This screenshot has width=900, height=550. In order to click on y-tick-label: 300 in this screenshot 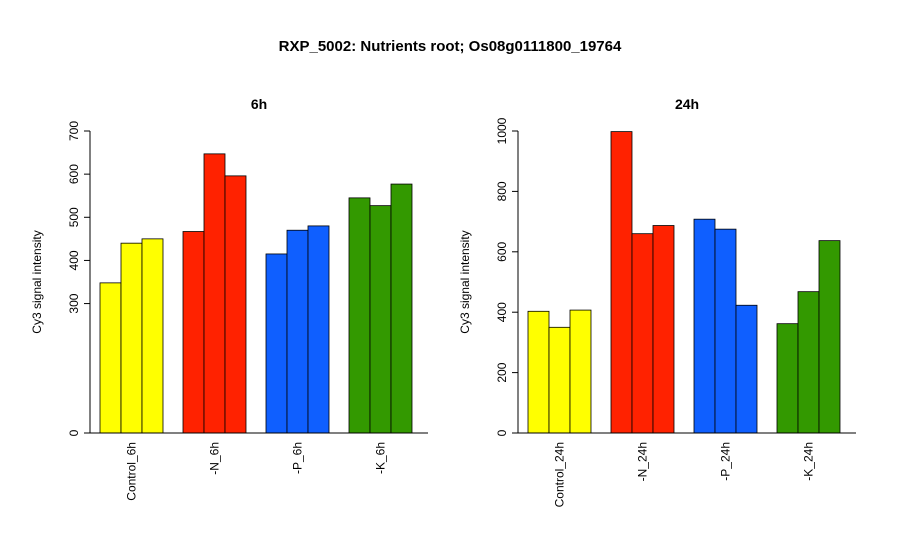, I will do `click(74, 303)`.